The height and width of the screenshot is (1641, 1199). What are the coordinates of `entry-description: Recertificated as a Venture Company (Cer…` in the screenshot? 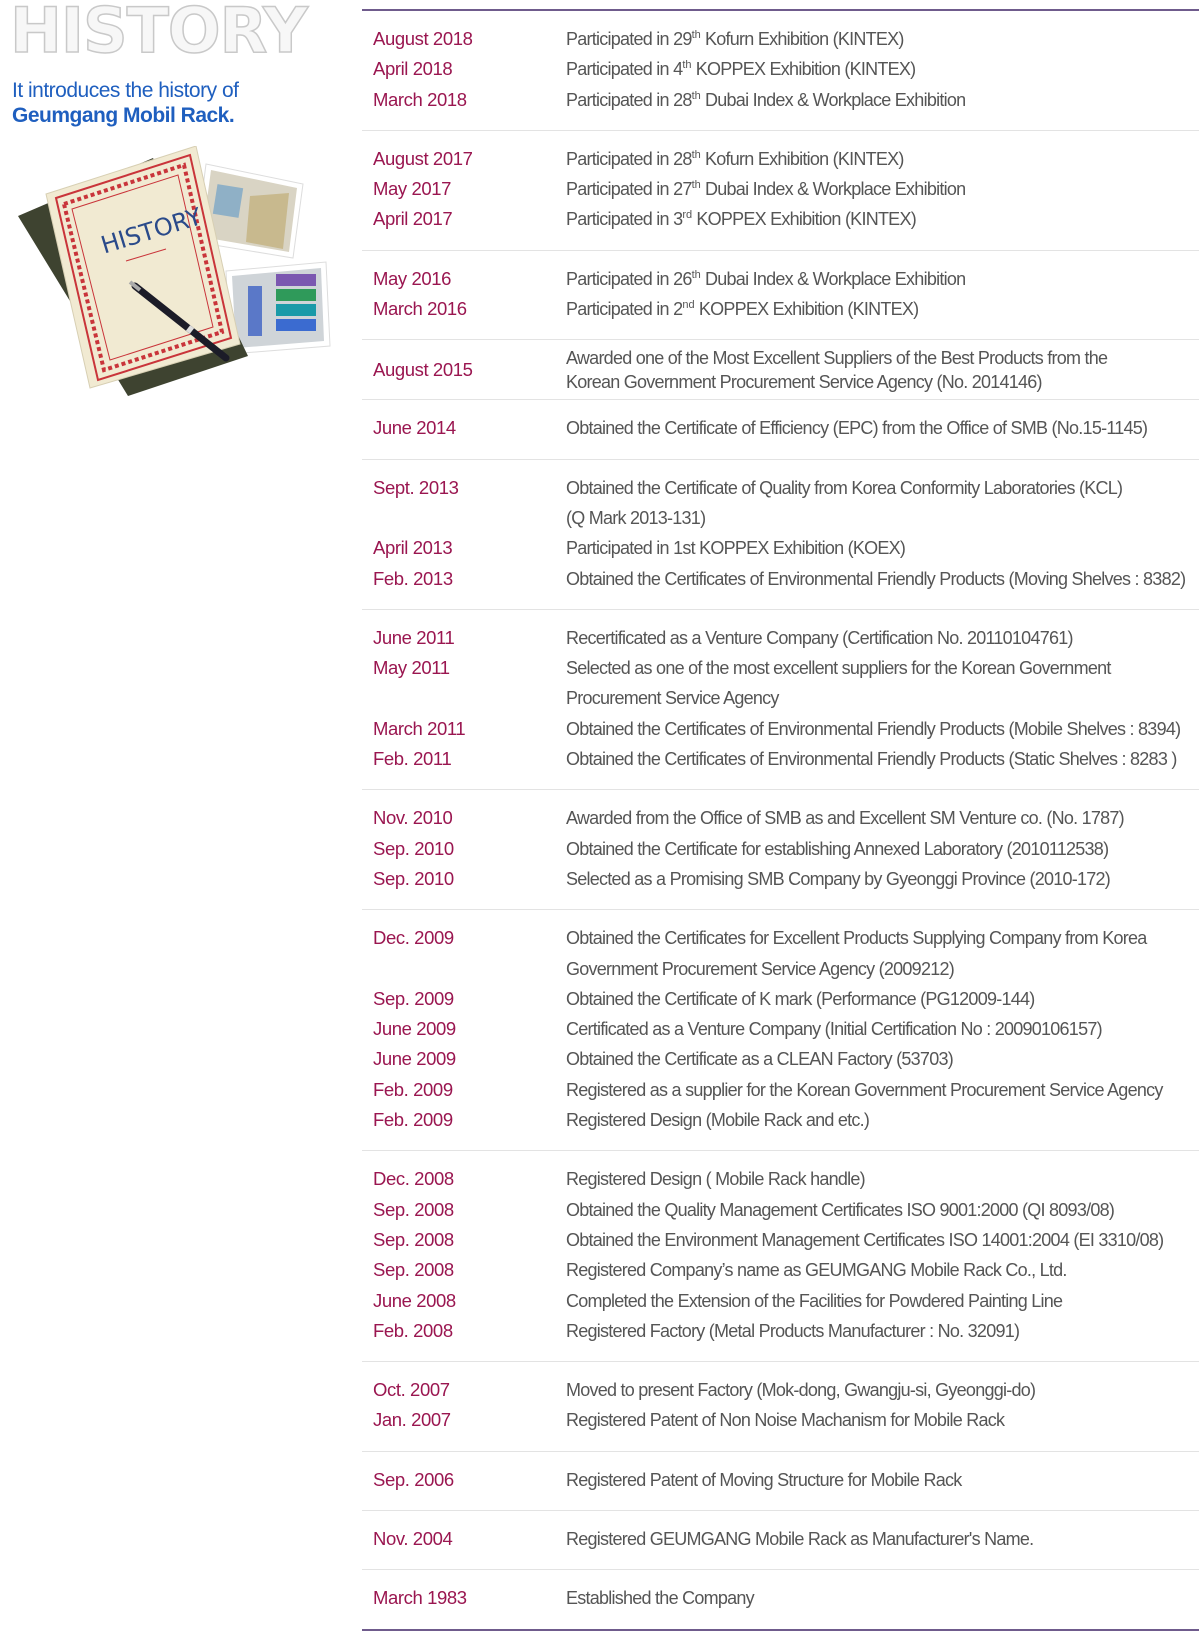 It's located at (882, 638).